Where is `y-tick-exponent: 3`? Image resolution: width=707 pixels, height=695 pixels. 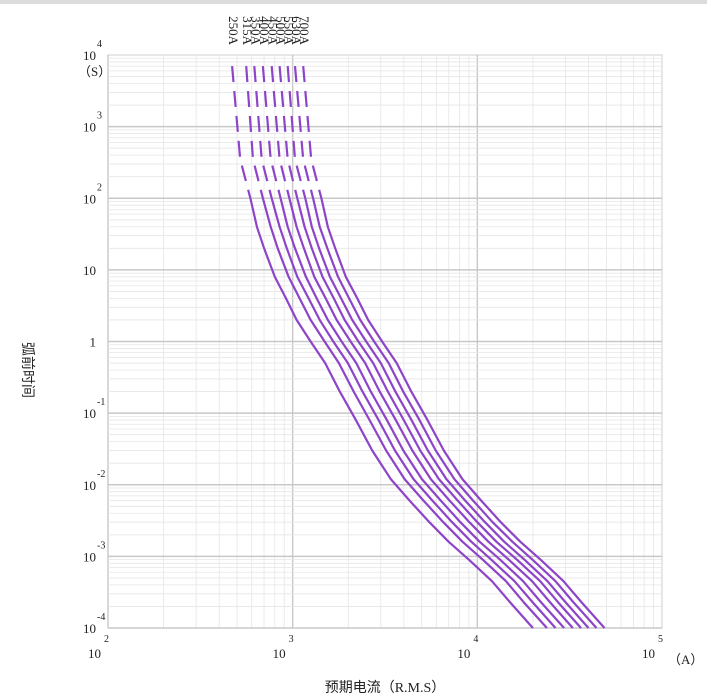 y-tick-exponent: 3 is located at coordinates (99, 116).